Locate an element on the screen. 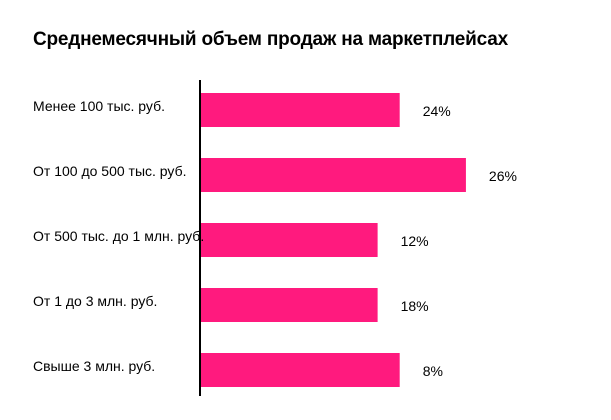  data-label: 8% is located at coordinates (432, 371).